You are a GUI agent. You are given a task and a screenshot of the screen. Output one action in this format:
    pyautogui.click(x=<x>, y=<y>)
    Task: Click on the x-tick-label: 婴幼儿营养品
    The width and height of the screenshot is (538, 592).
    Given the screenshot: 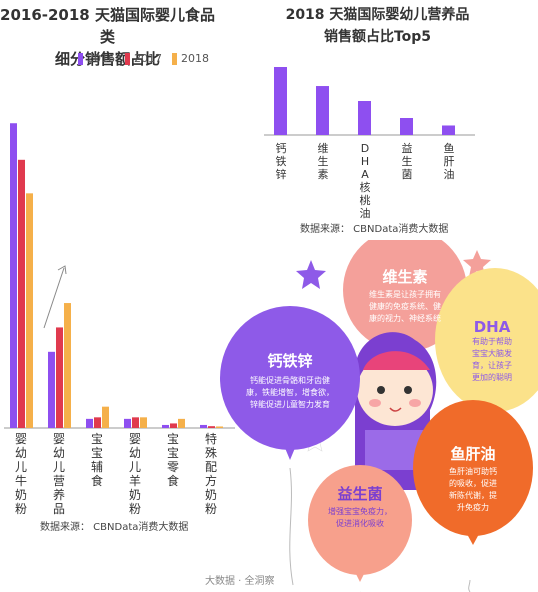 What is the action you would take?
    pyautogui.click(x=58, y=474)
    